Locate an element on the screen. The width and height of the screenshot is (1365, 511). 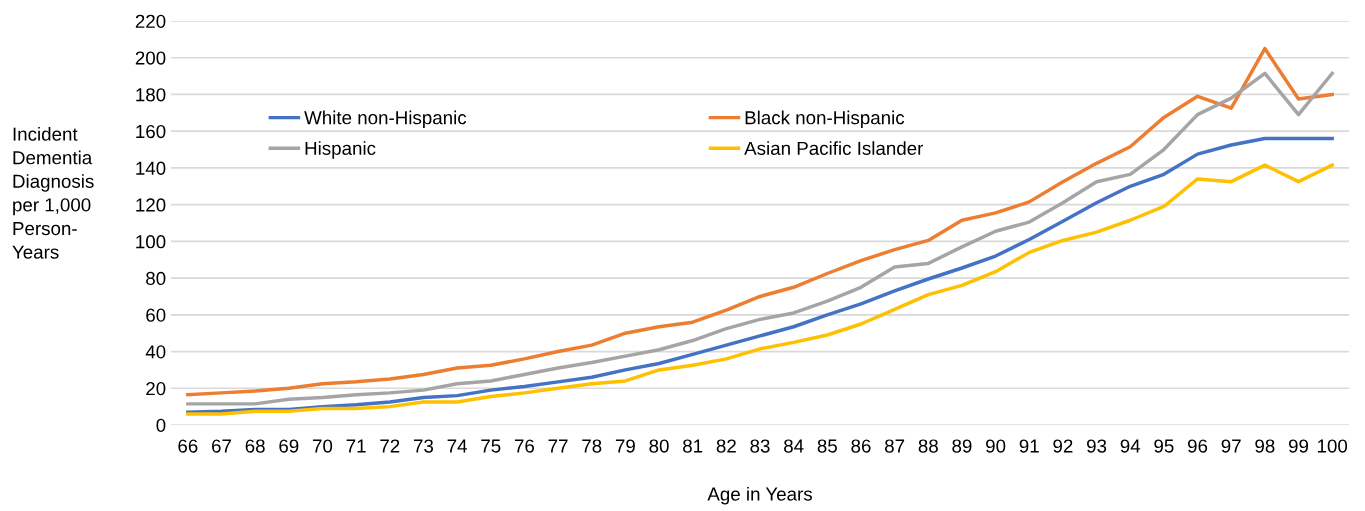
x-tick-label: 92 is located at coordinates (1063, 446).